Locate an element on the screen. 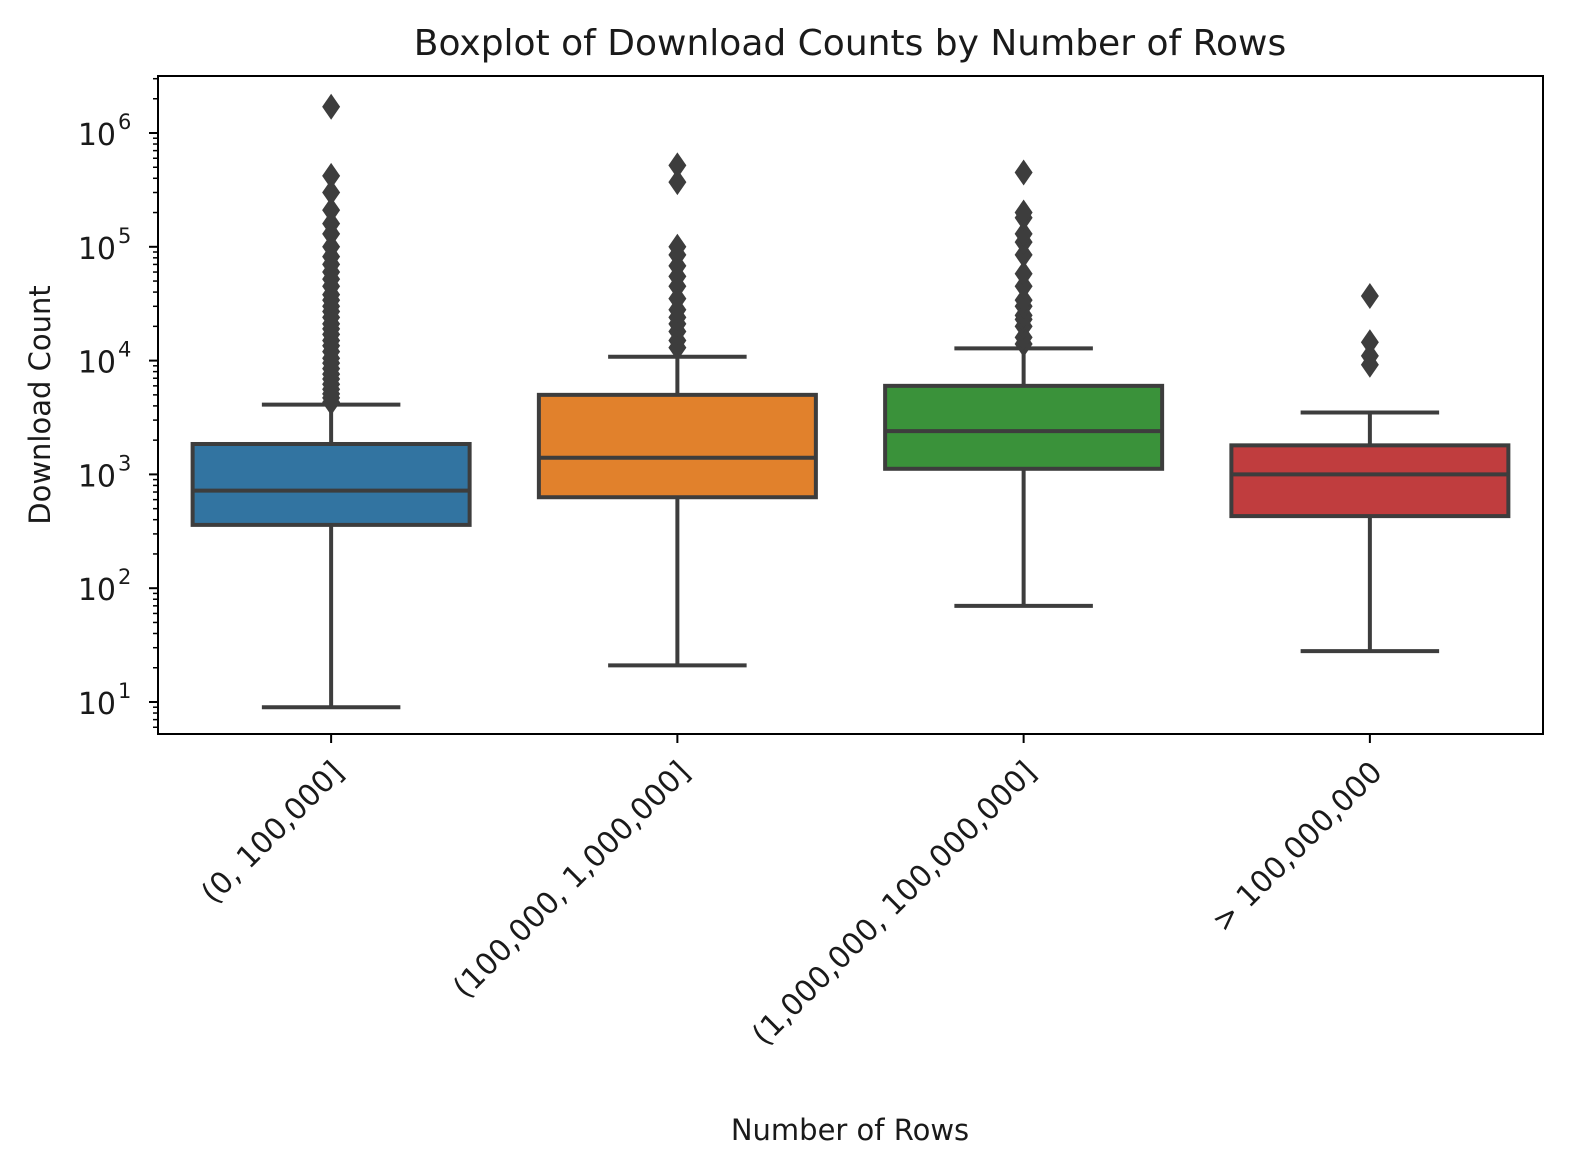 The width and height of the screenshot is (1571, 1173). y-tick-exponent: 5 is located at coordinates (124, 236).